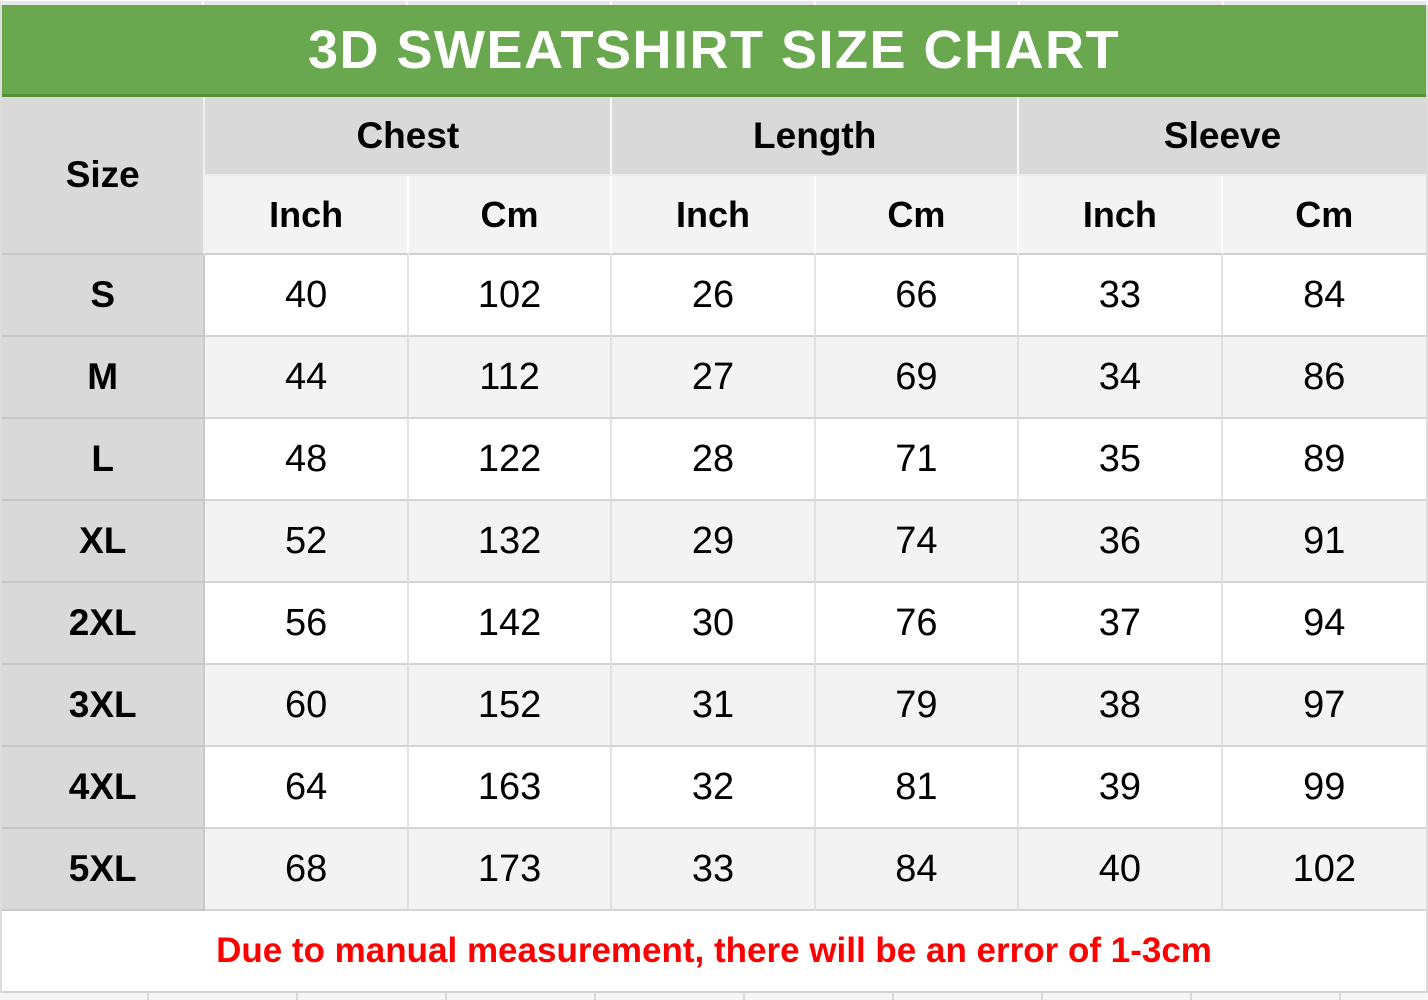 The height and width of the screenshot is (1000, 1428). Describe the element at coordinates (104, 624) in the screenshot. I see `size-label-2XL: 2XL` at that location.